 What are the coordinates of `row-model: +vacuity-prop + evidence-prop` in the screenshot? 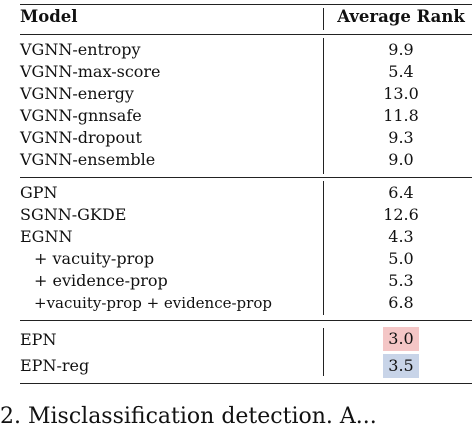 It's located at (153, 303).